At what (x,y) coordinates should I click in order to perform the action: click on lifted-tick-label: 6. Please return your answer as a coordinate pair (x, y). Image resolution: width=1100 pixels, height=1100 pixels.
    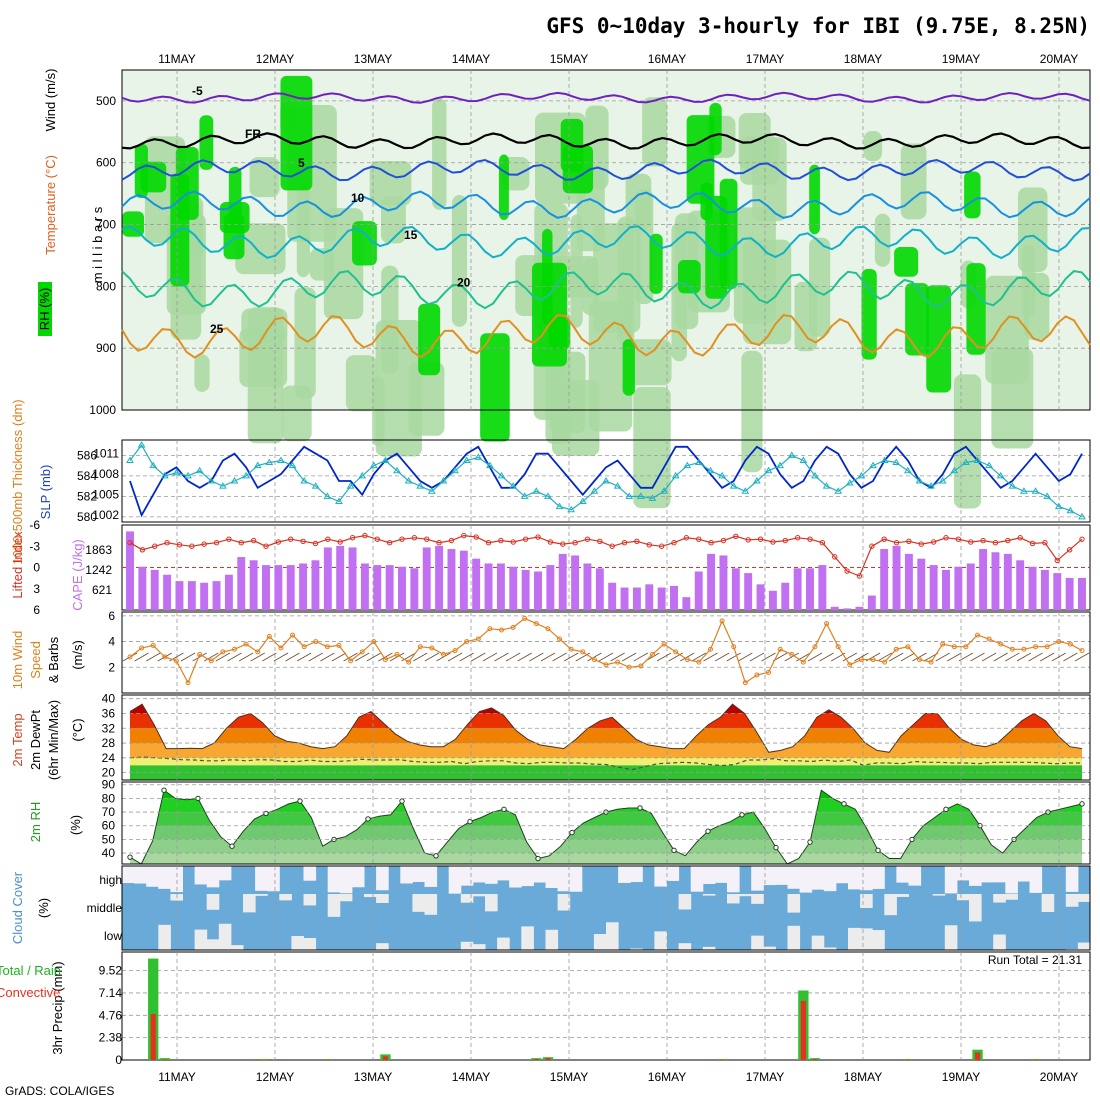
    Looking at the image, I should click on (36, 610).